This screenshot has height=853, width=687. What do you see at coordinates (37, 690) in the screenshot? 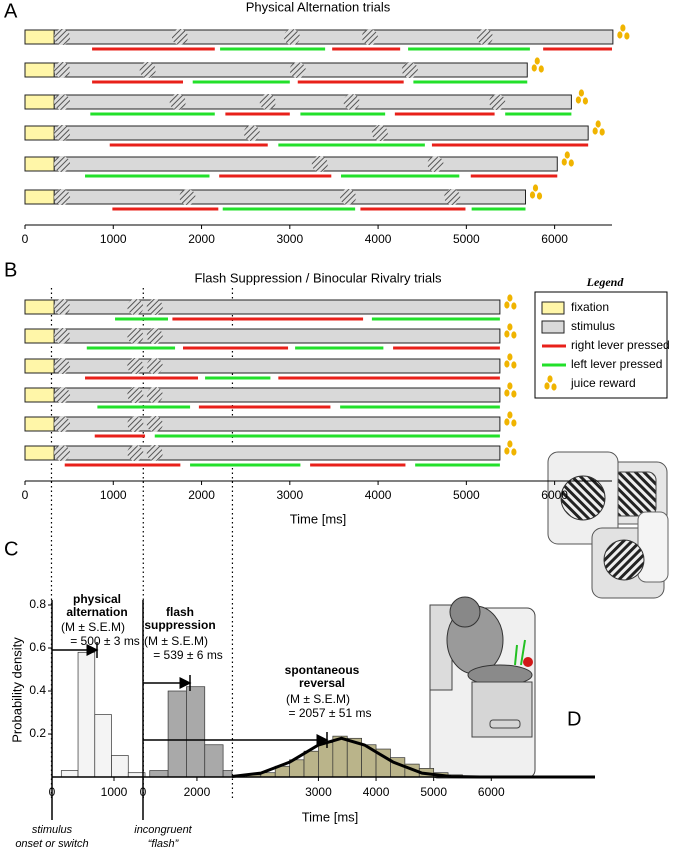
I see `y-tick-label: 0.4` at bounding box center [37, 690].